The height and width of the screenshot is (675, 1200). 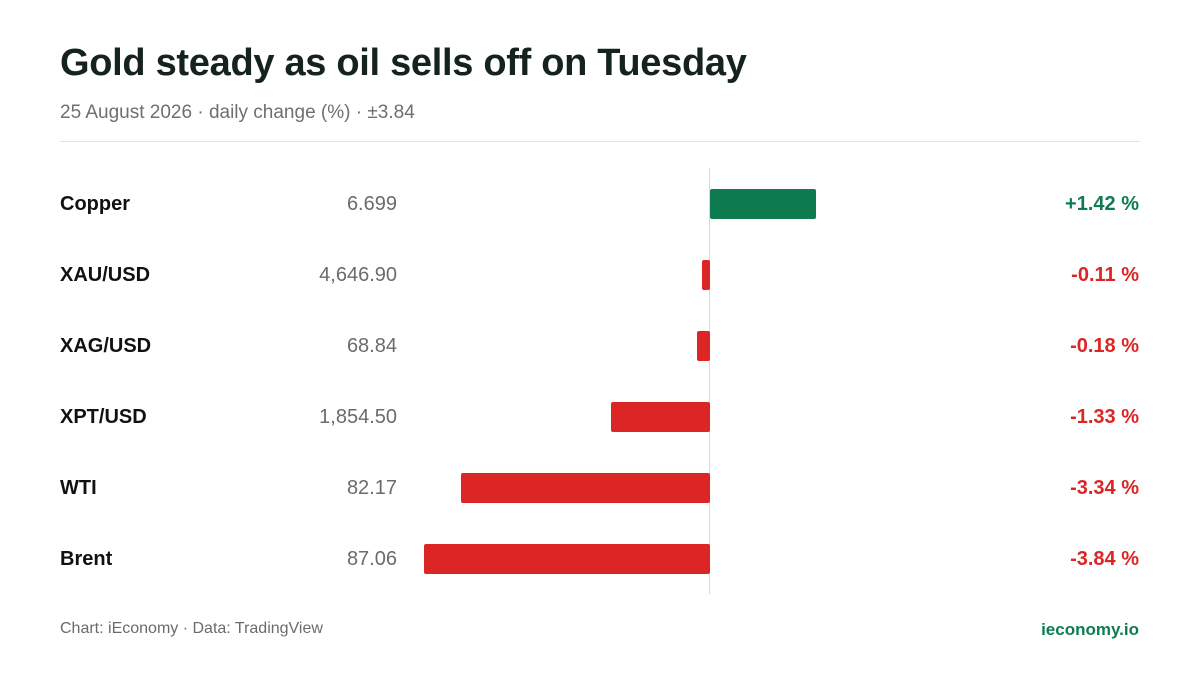 What do you see at coordinates (1090, 629) in the screenshot?
I see `brand-link: ieconomy.io` at bounding box center [1090, 629].